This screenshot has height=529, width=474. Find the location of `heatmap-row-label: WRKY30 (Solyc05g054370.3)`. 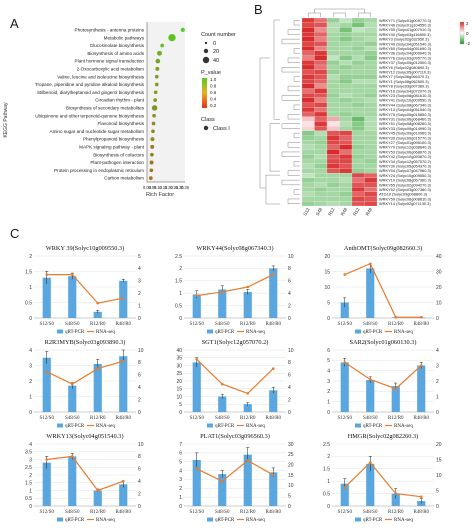

heatmap-row-label: WRKY30 (Solyc05g054370.3) is located at coordinates (405, 165).